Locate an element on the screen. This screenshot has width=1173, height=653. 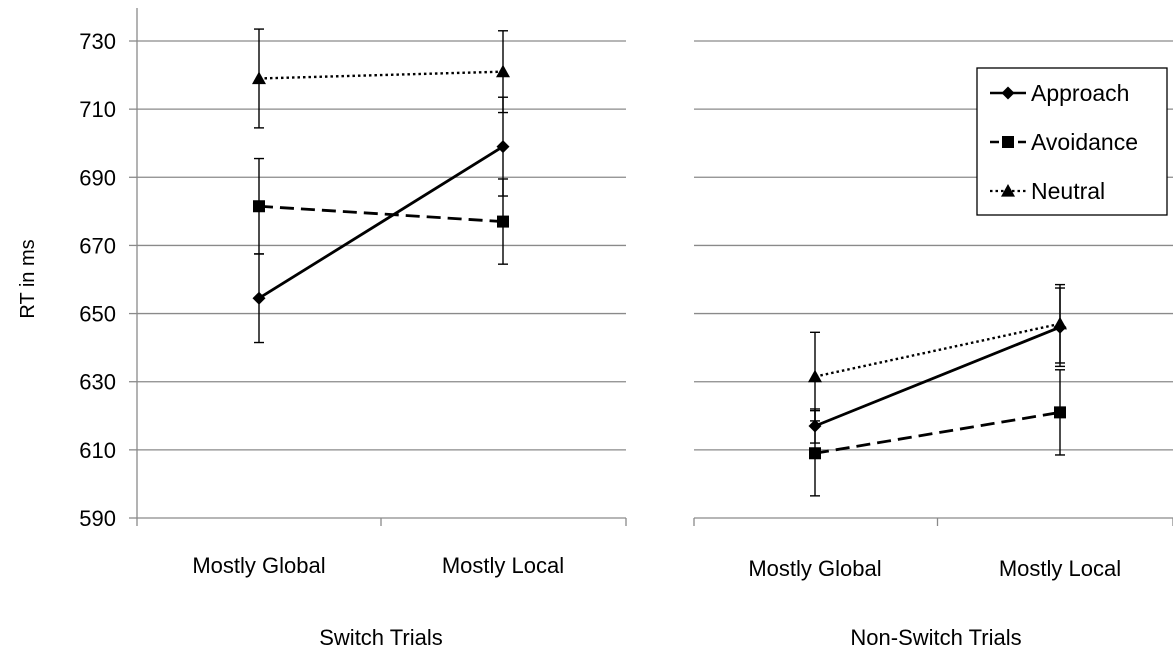
legend-label: Approach is located at coordinates (1080, 93).